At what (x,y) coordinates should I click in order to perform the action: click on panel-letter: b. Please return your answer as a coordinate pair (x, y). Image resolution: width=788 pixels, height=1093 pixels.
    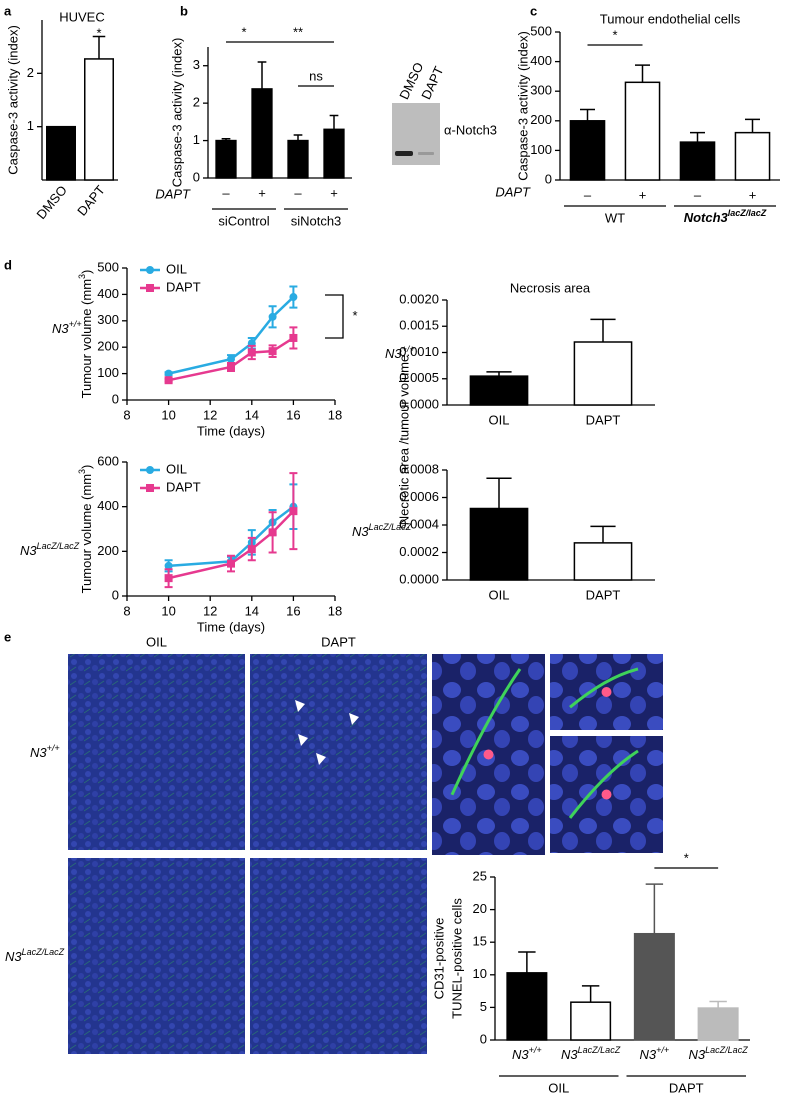
    Looking at the image, I should click on (184, 10).